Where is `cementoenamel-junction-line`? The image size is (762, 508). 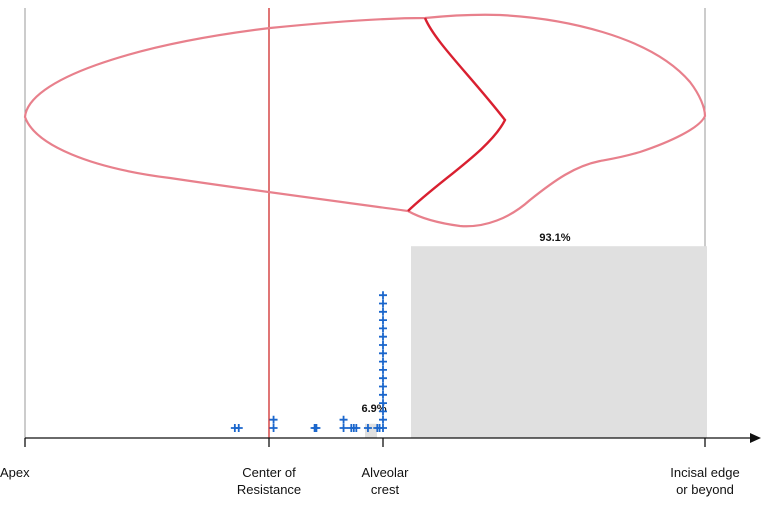
cementoenamel-junction-line is located at coordinates (457, 114).